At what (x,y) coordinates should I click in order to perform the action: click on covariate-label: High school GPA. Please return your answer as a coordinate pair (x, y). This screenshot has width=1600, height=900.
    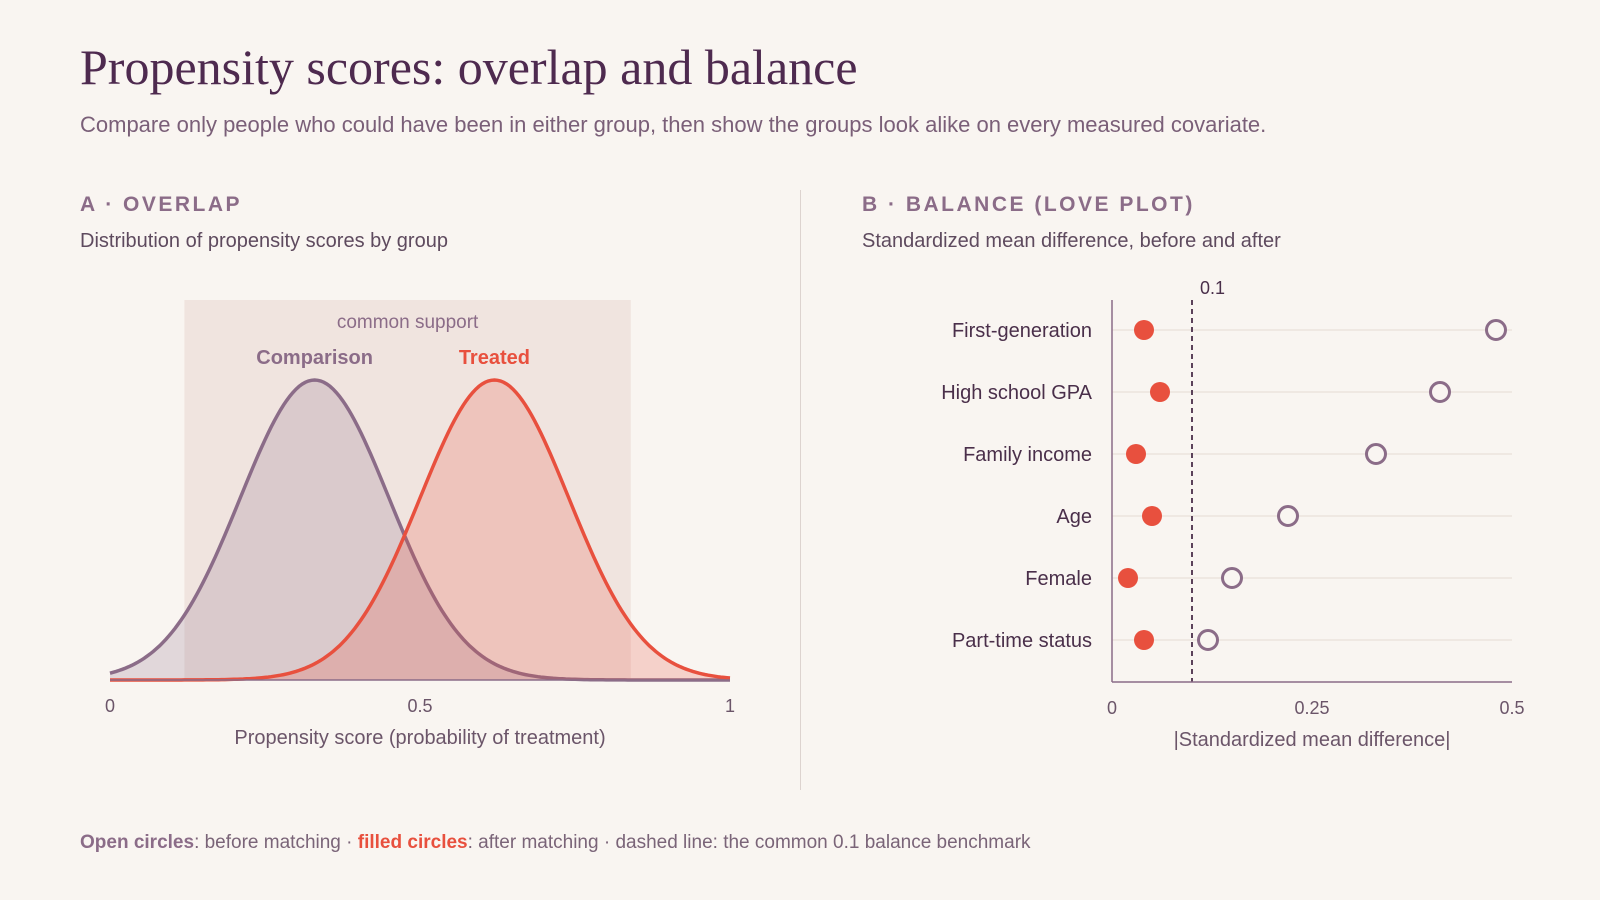
    Looking at the image, I should click on (1016, 393).